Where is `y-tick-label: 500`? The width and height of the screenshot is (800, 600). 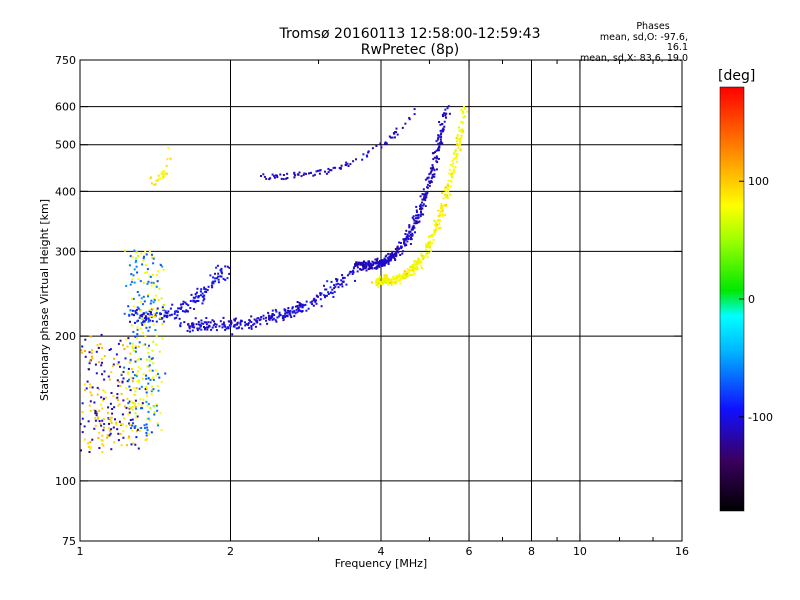 y-tick-label: 500 is located at coordinates (65, 145).